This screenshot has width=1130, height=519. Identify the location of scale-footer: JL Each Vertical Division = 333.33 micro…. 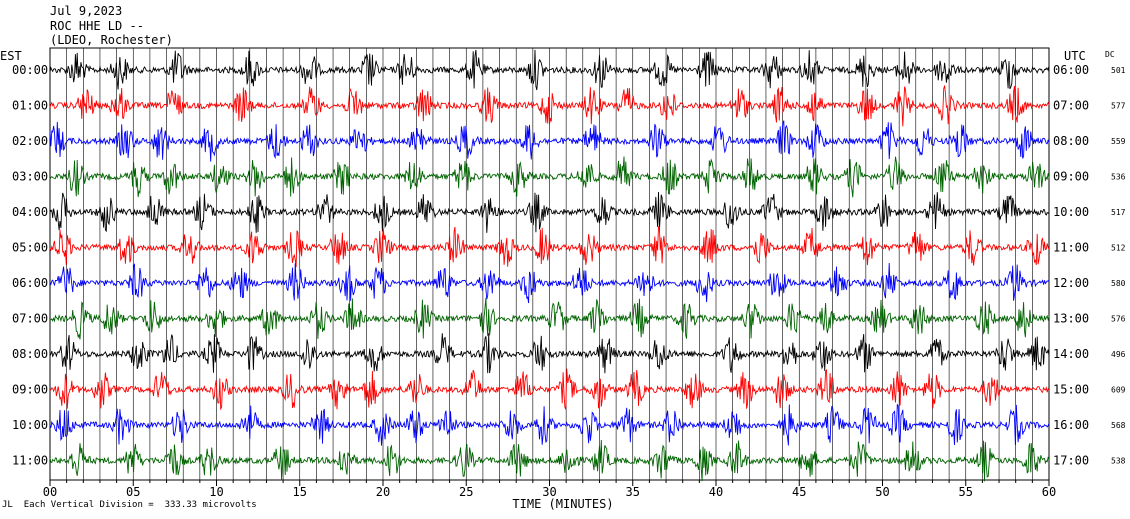
(129, 505).